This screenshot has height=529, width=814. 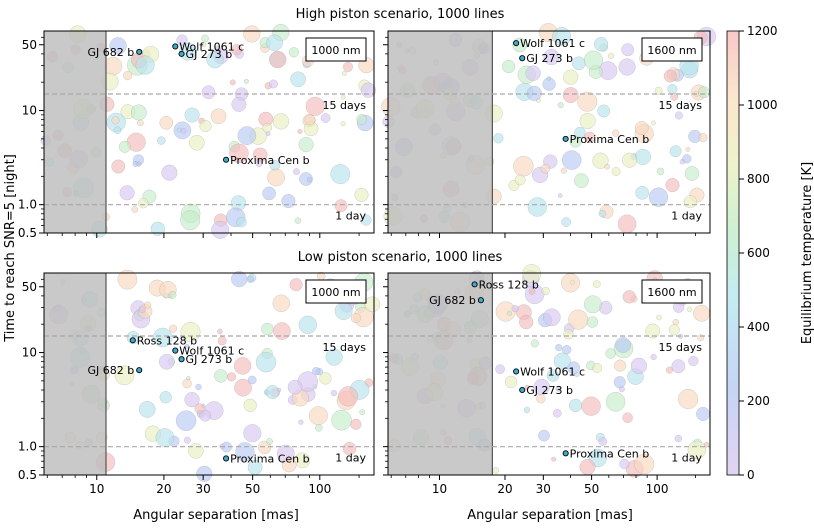 What do you see at coordinates (335, 292) in the screenshot?
I see `wavelength-label: 1000 nm` at bounding box center [335, 292].